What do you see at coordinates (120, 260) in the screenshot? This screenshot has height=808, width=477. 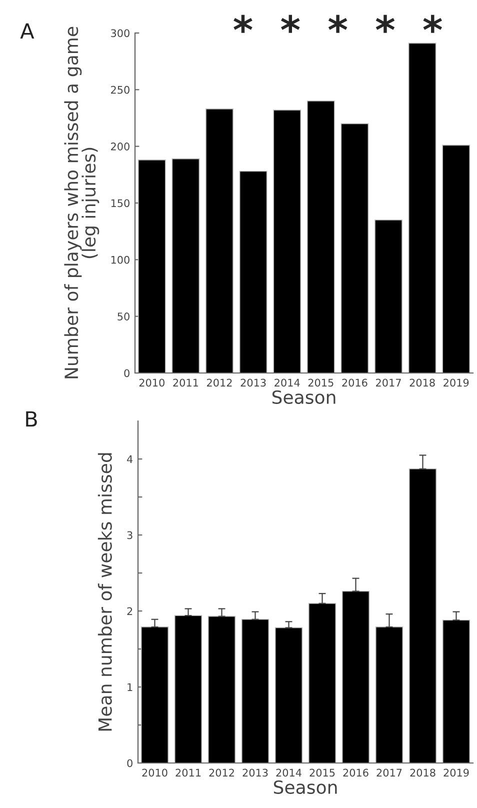 I see `y-tick-label: 100` at bounding box center [120, 260].